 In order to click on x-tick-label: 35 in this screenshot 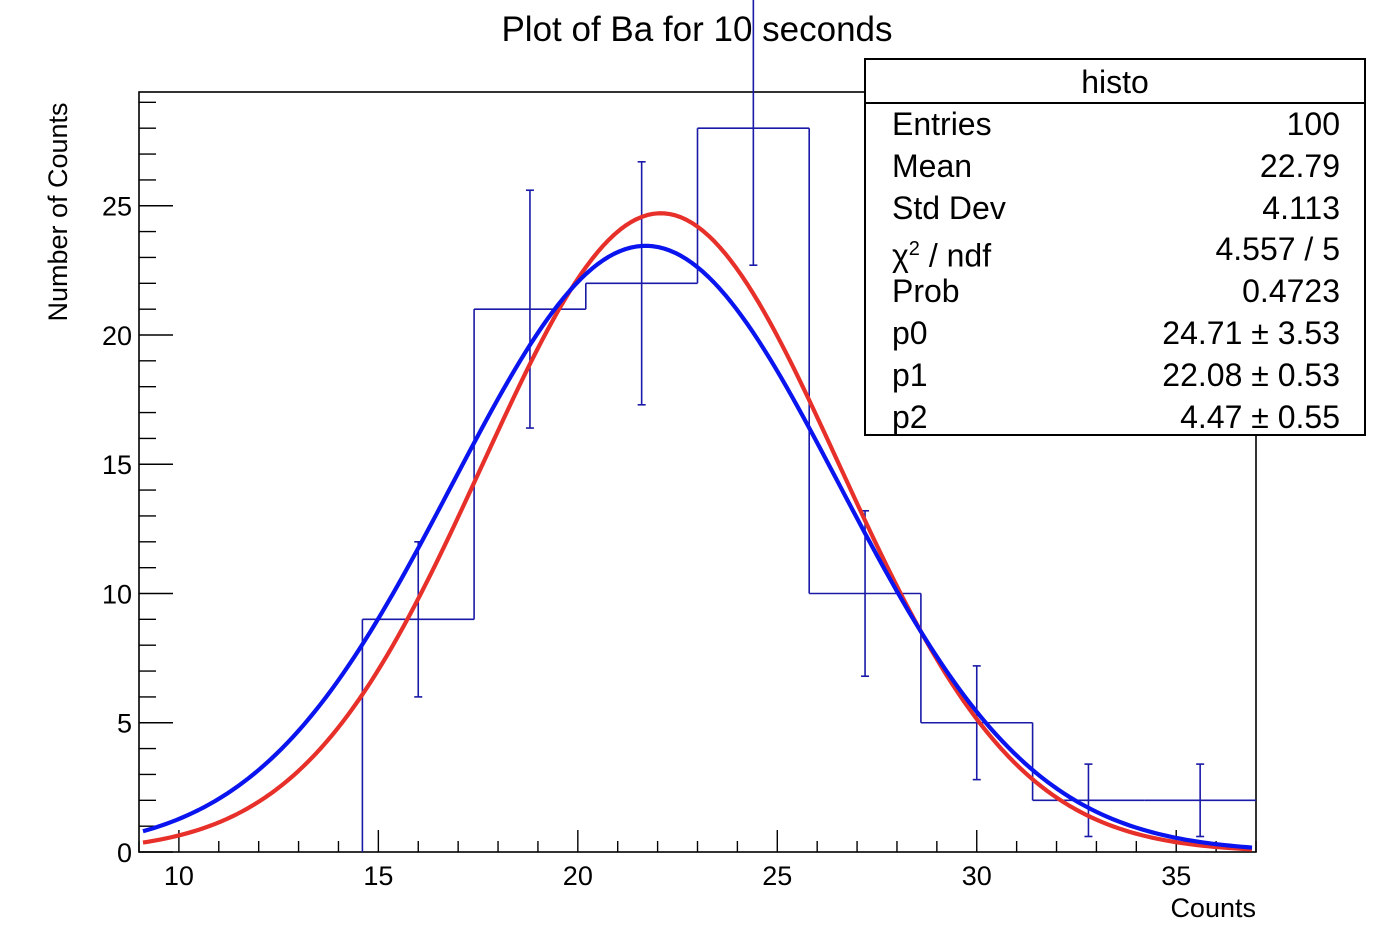, I will do `click(1176, 876)`.